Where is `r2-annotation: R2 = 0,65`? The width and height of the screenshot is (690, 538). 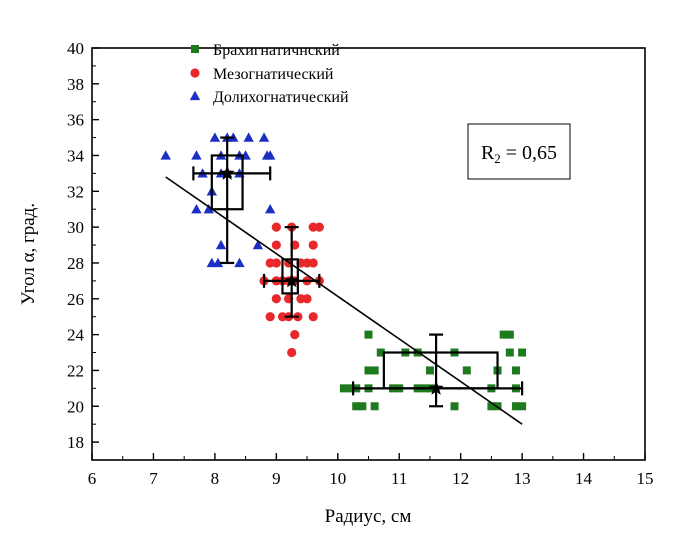
r2-annotation: R2 = 0,65 is located at coordinates (519, 154).